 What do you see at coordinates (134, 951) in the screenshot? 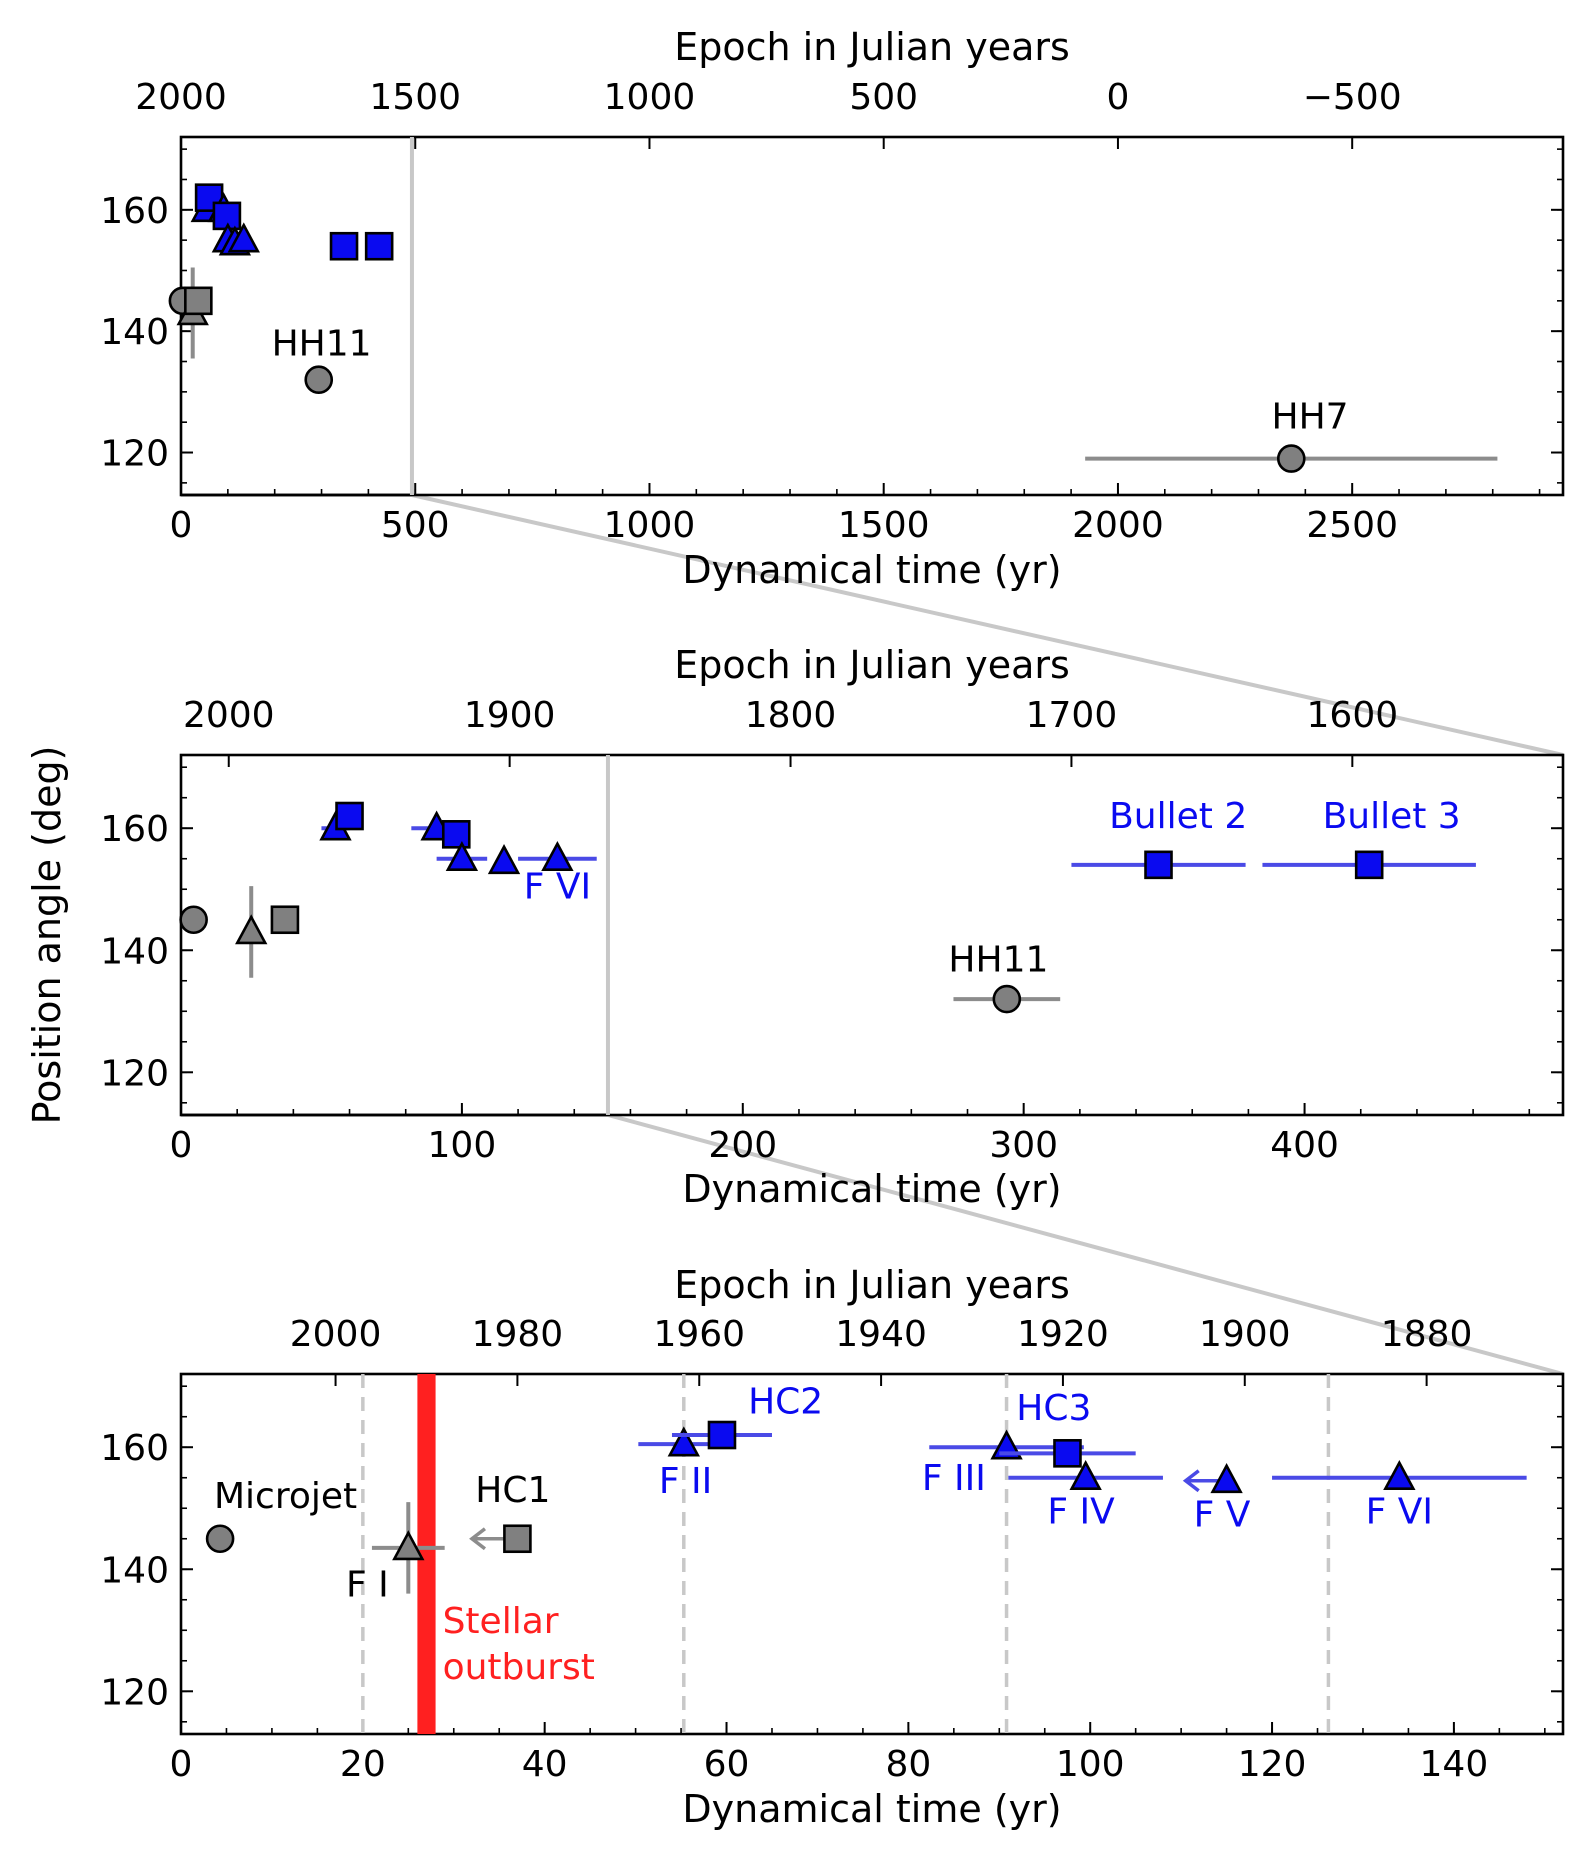
I see `middle-ytick-label: 140` at bounding box center [134, 951].